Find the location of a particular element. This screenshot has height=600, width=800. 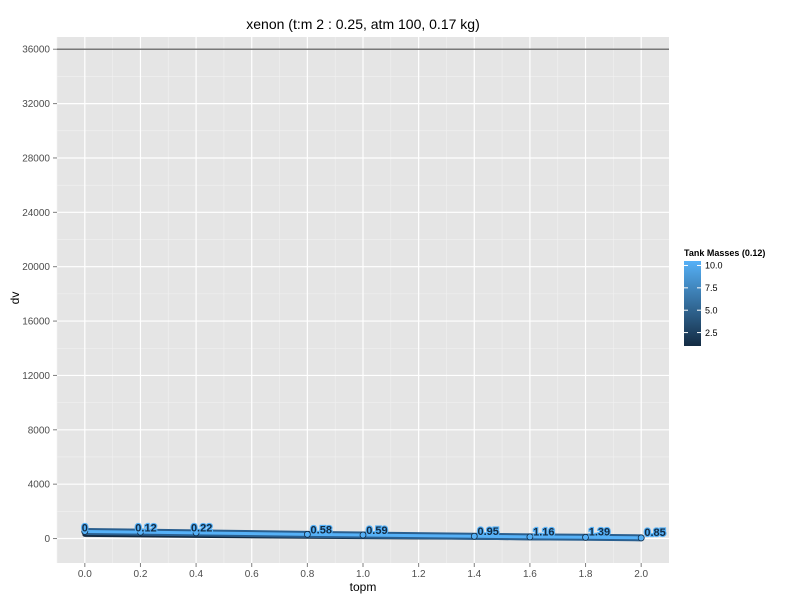

x-tick-label: 0.6 is located at coordinates (252, 574).